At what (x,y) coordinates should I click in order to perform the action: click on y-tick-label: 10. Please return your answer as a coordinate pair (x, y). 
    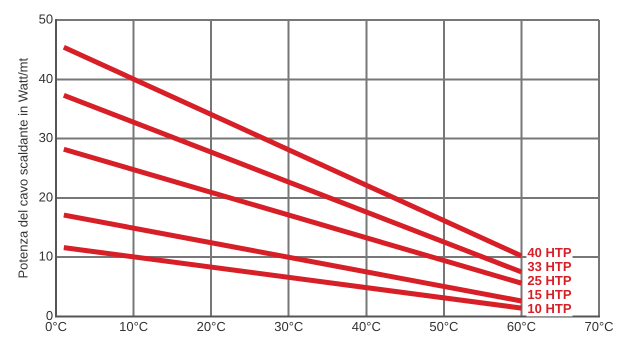
    Looking at the image, I should click on (46, 256).